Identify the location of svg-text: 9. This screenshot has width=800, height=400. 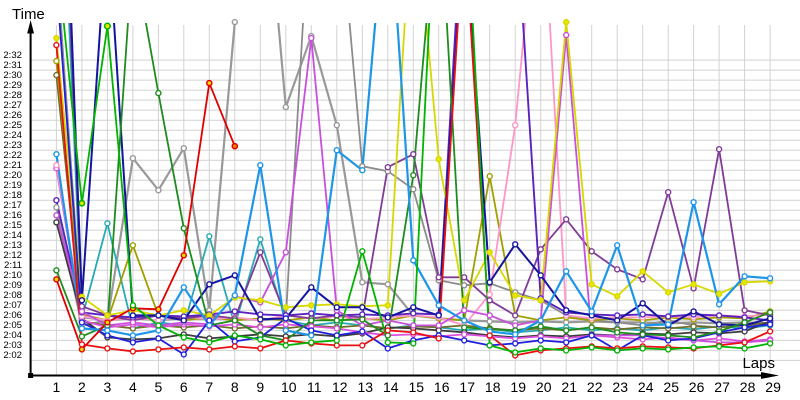
(260, 387).